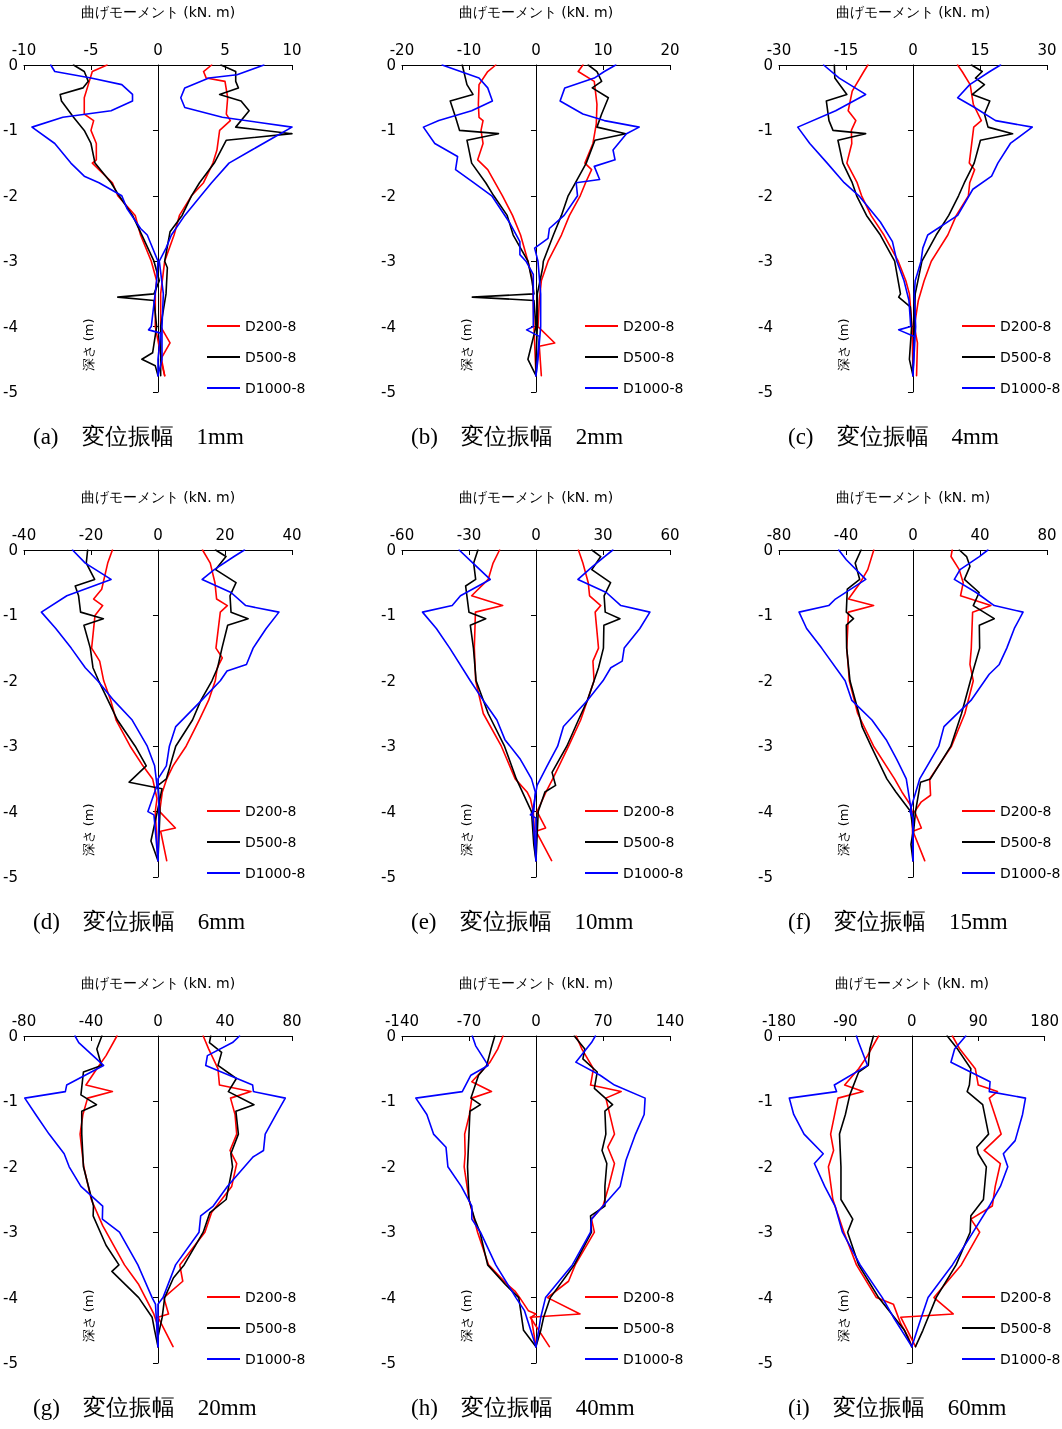  What do you see at coordinates (898, 921) in the screenshot?
I see `text: (f) 変位振幅 15mm` at bounding box center [898, 921].